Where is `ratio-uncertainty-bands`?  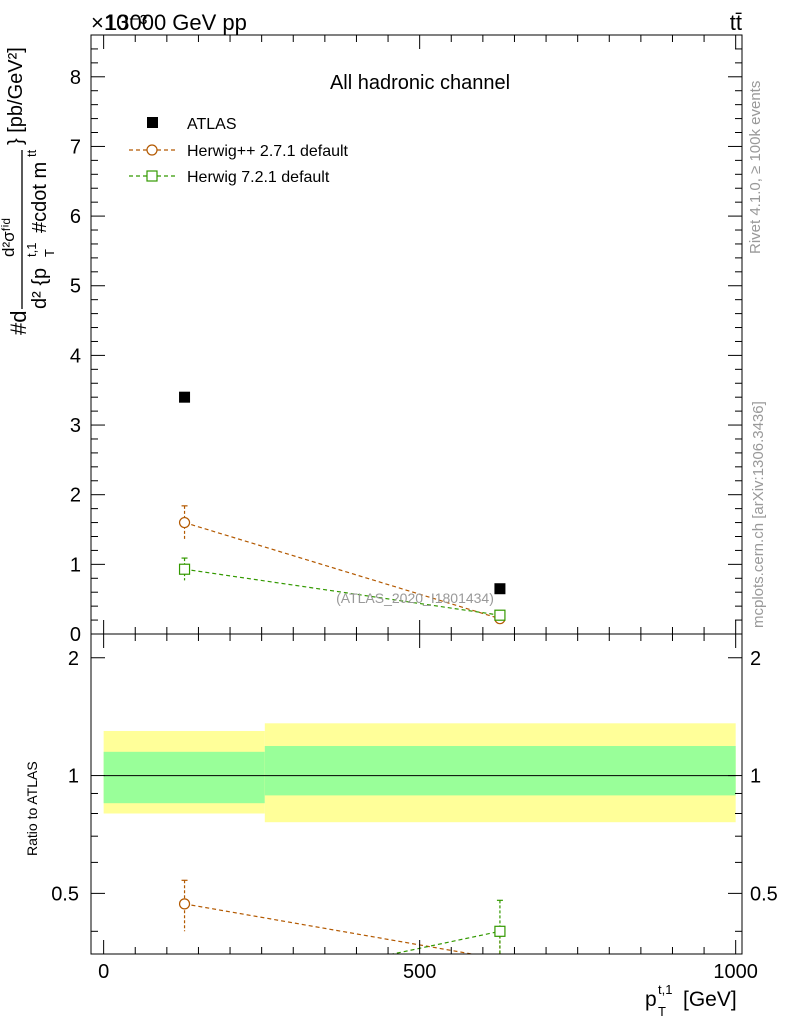
ratio-uncertainty-bands is located at coordinates (419, 773).